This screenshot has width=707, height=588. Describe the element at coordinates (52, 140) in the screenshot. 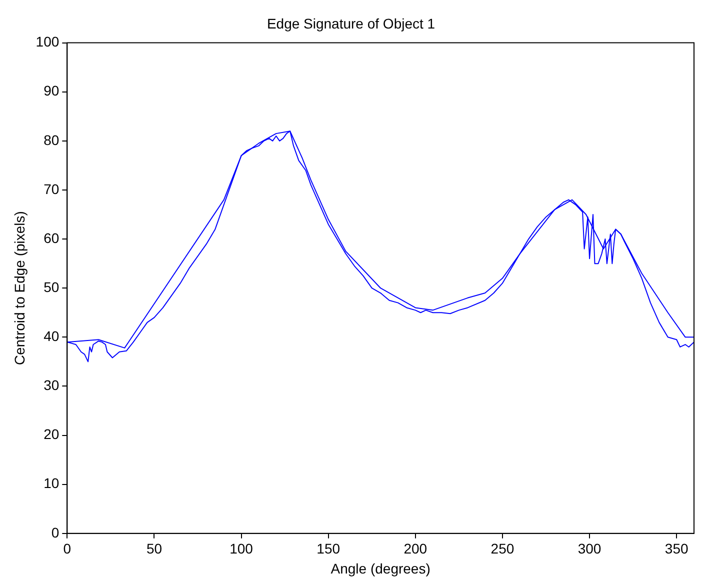

I see `y-tick-label: 80` at that location.